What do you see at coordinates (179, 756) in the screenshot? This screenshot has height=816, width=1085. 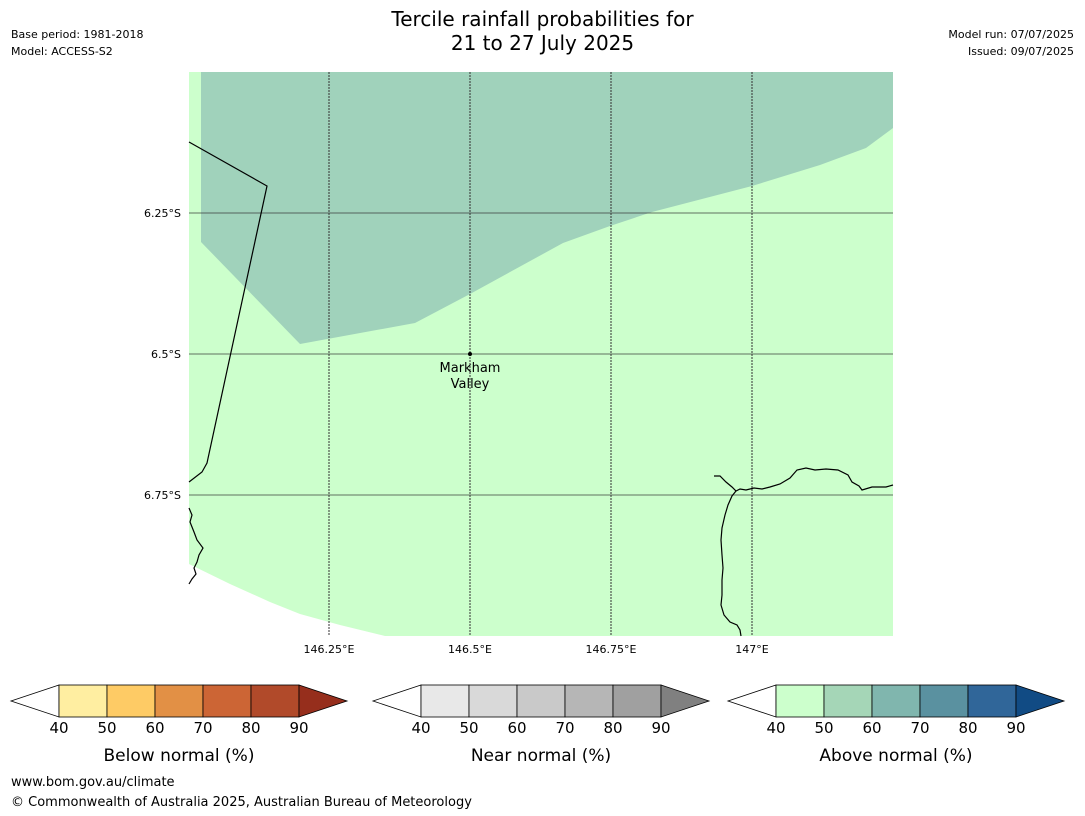 I see `colorbar-title: Below normal (%)` at bounding box center [179, 756].